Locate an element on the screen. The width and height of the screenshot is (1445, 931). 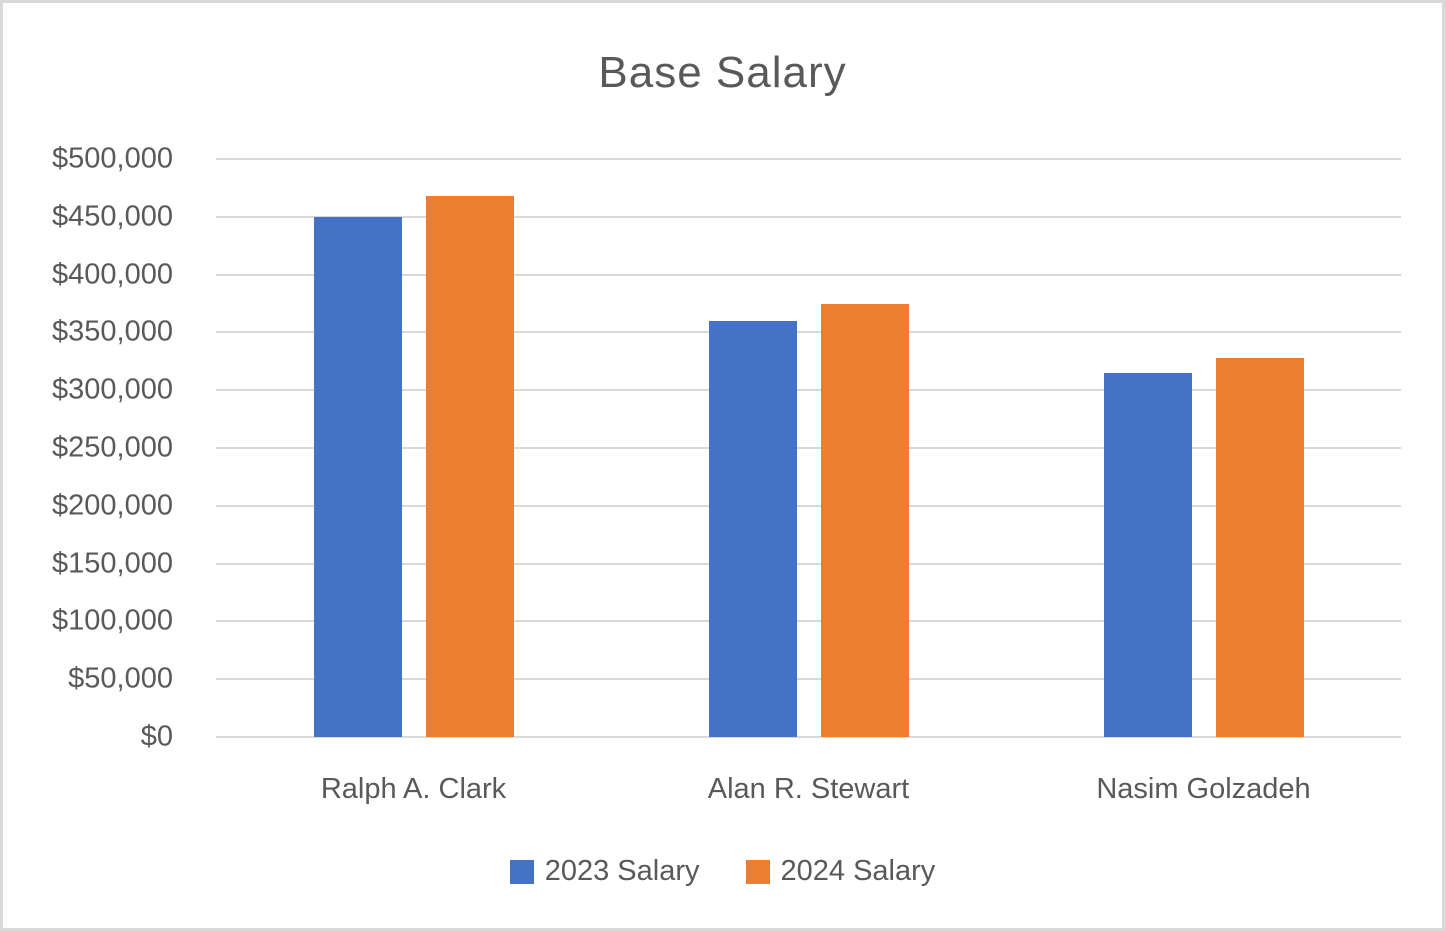
legend-label-2024-salary: 2024 Salary is located at coordinates (858, 871).